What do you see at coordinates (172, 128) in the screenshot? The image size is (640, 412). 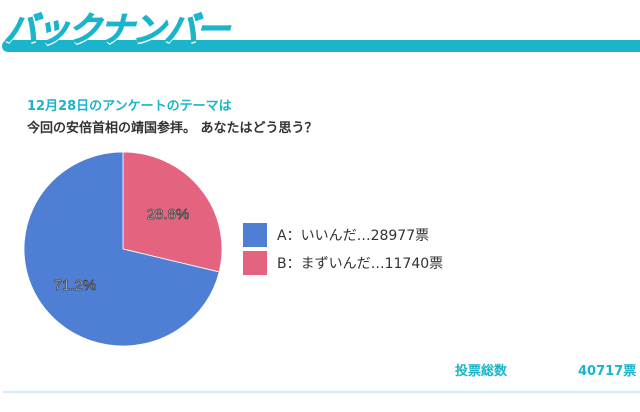 I see `survey-question: 今回の安倍首相の靖国参拝。 あなたはどう思う？` at bounding box center [172, 128].